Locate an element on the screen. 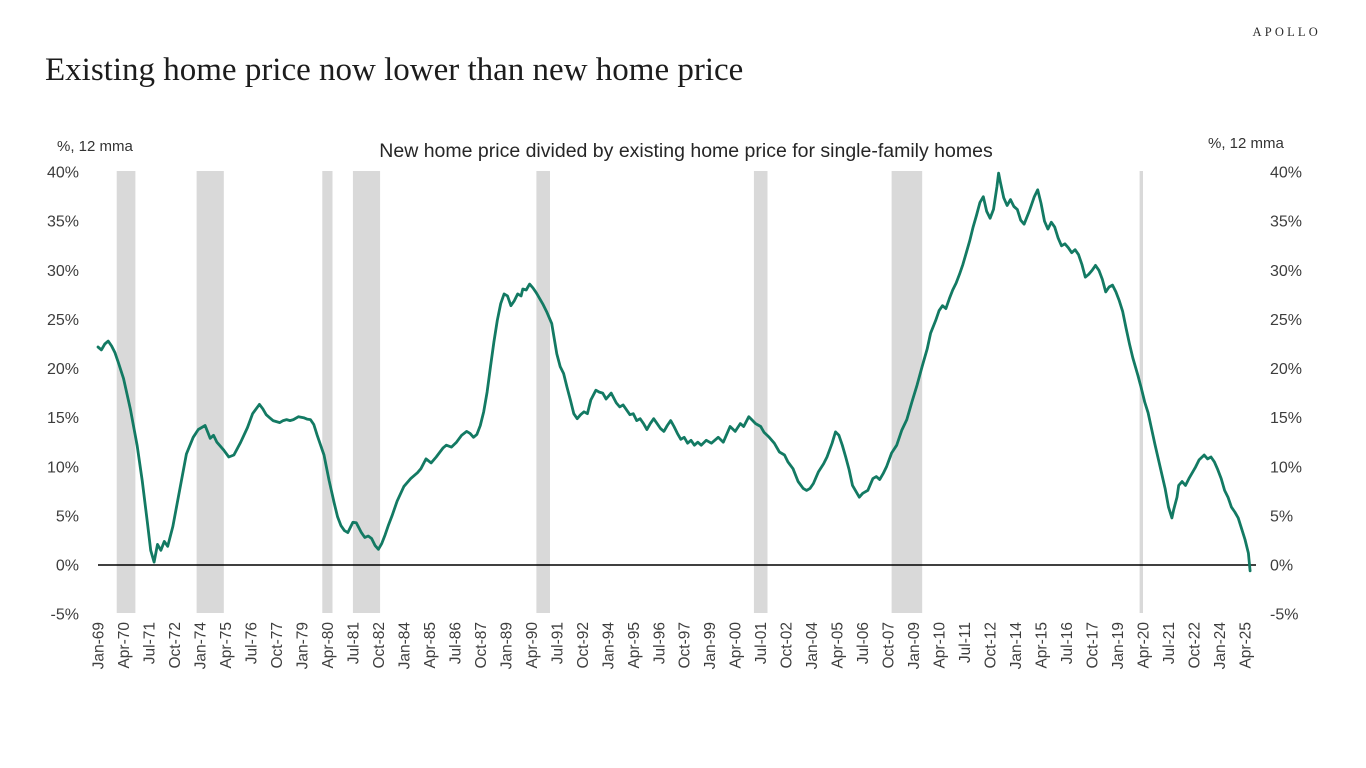  x-tick-label: Jul-76 is located at coordinates (251, 643).